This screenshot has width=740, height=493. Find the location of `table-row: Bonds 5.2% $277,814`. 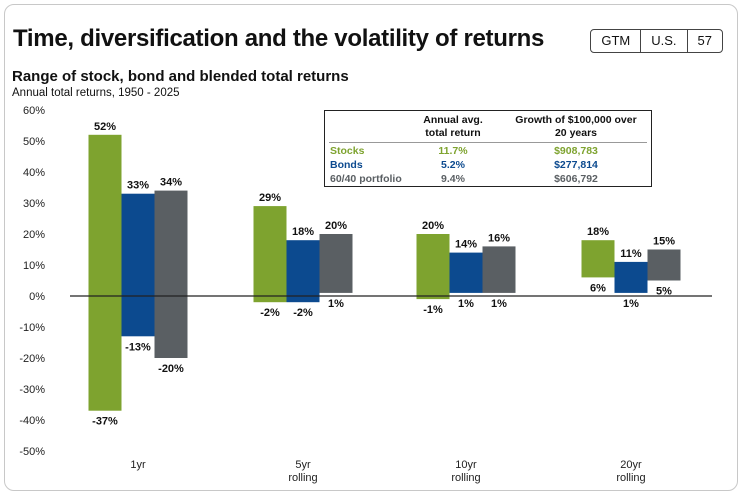

table-row: Bonds 5.2% $277,814 is located at coordinates (488, 166).